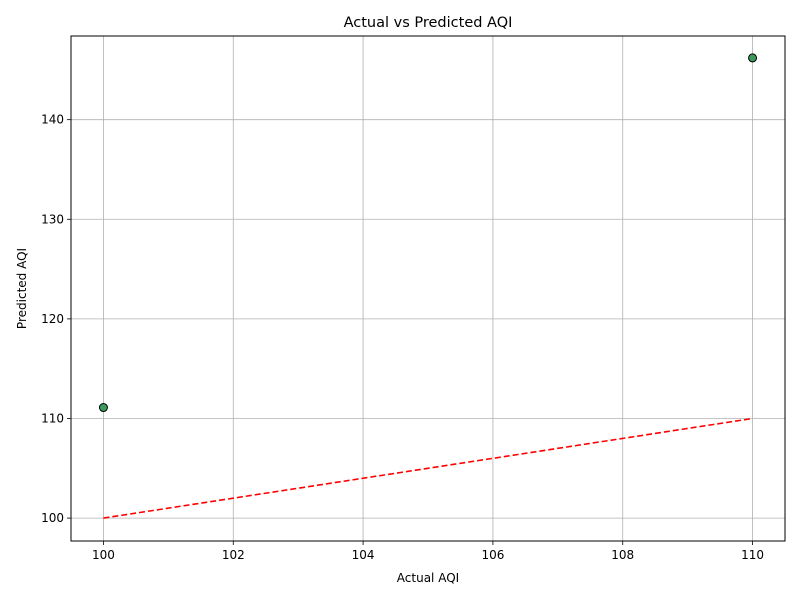  I want to click on reference-line-layer, so click(428, 468).